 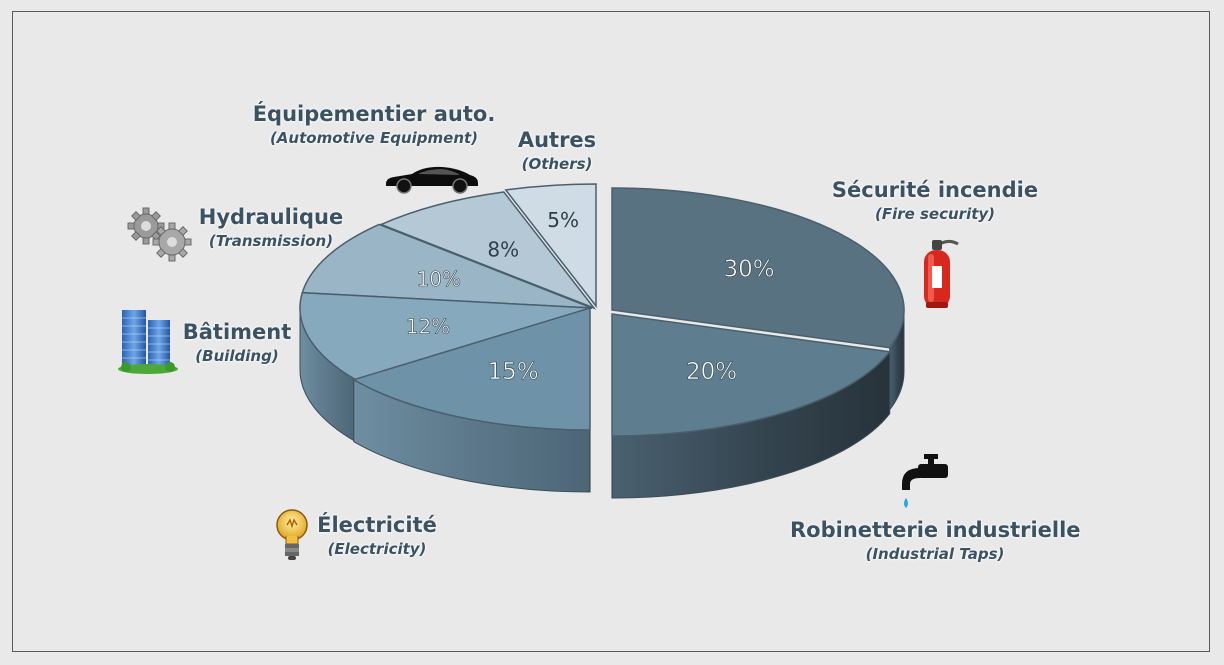 I want to click on slice-value-label: 12%, so click(x=428, y=327).